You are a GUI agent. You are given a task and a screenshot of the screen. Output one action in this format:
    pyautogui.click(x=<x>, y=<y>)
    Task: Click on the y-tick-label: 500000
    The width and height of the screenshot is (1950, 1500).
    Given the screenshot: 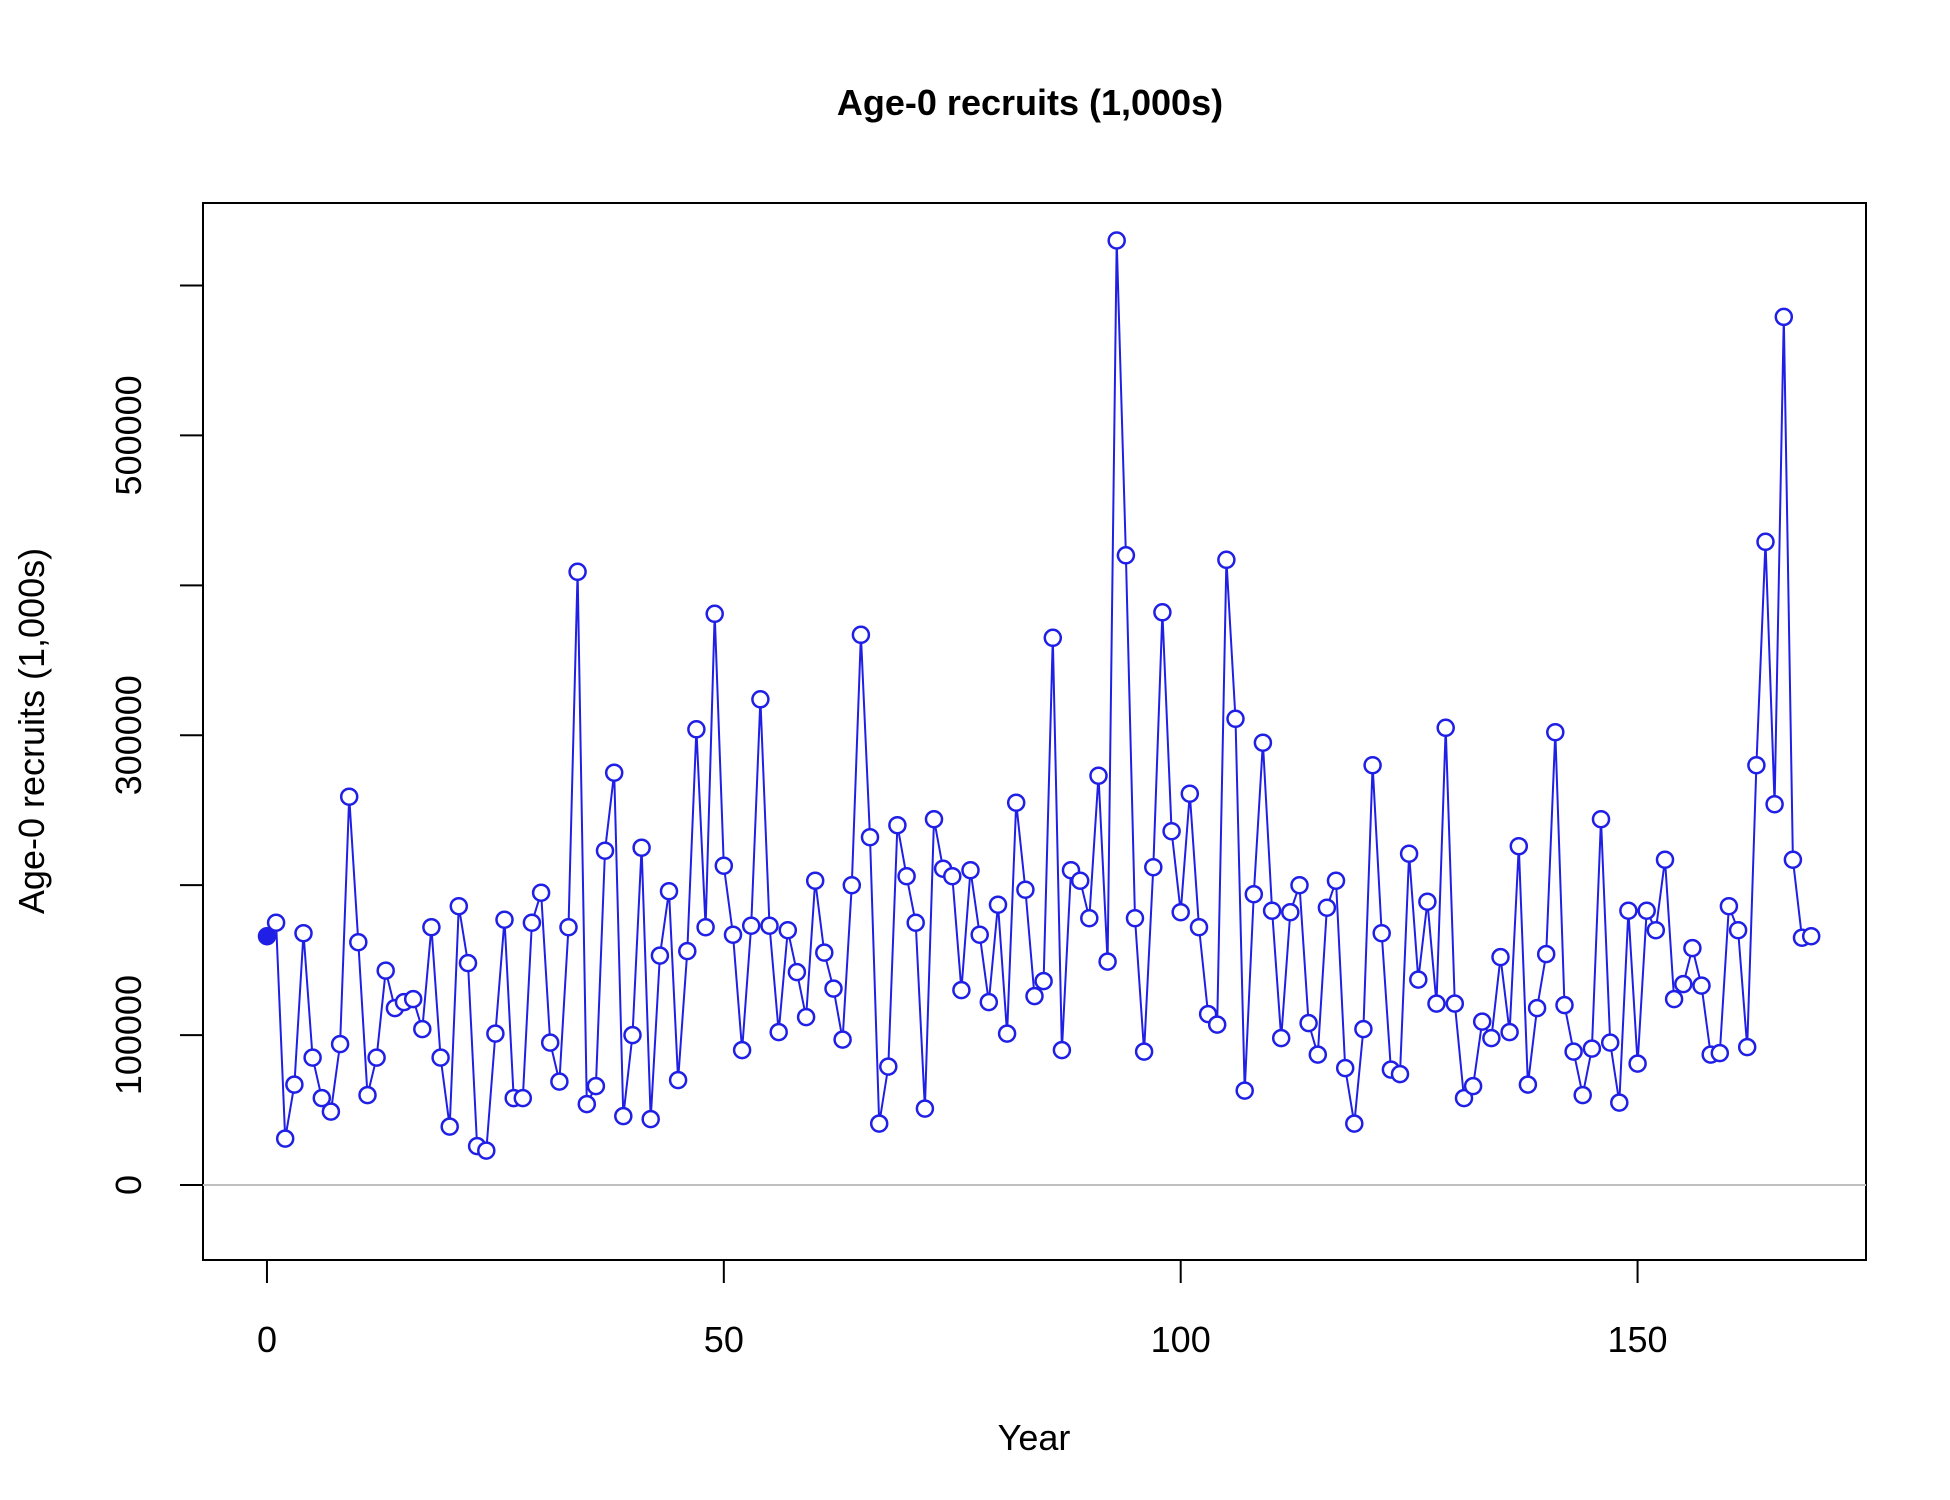 What is the action you would take?
    pyautogui.click(x=128, y=435)
    